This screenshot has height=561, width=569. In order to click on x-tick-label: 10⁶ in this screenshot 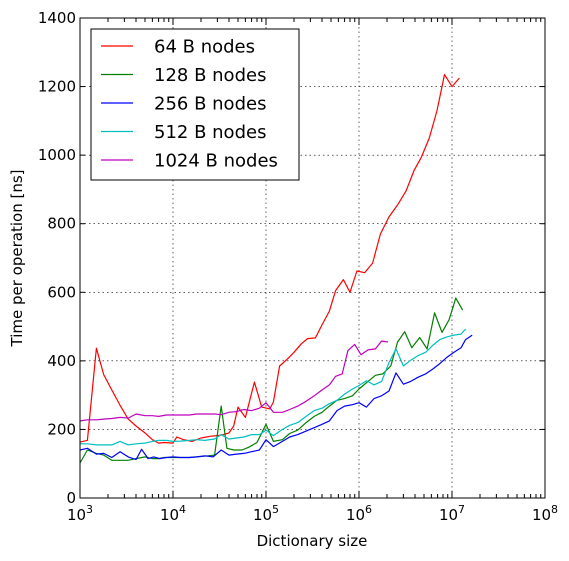, I will do `click(359, 513)`.